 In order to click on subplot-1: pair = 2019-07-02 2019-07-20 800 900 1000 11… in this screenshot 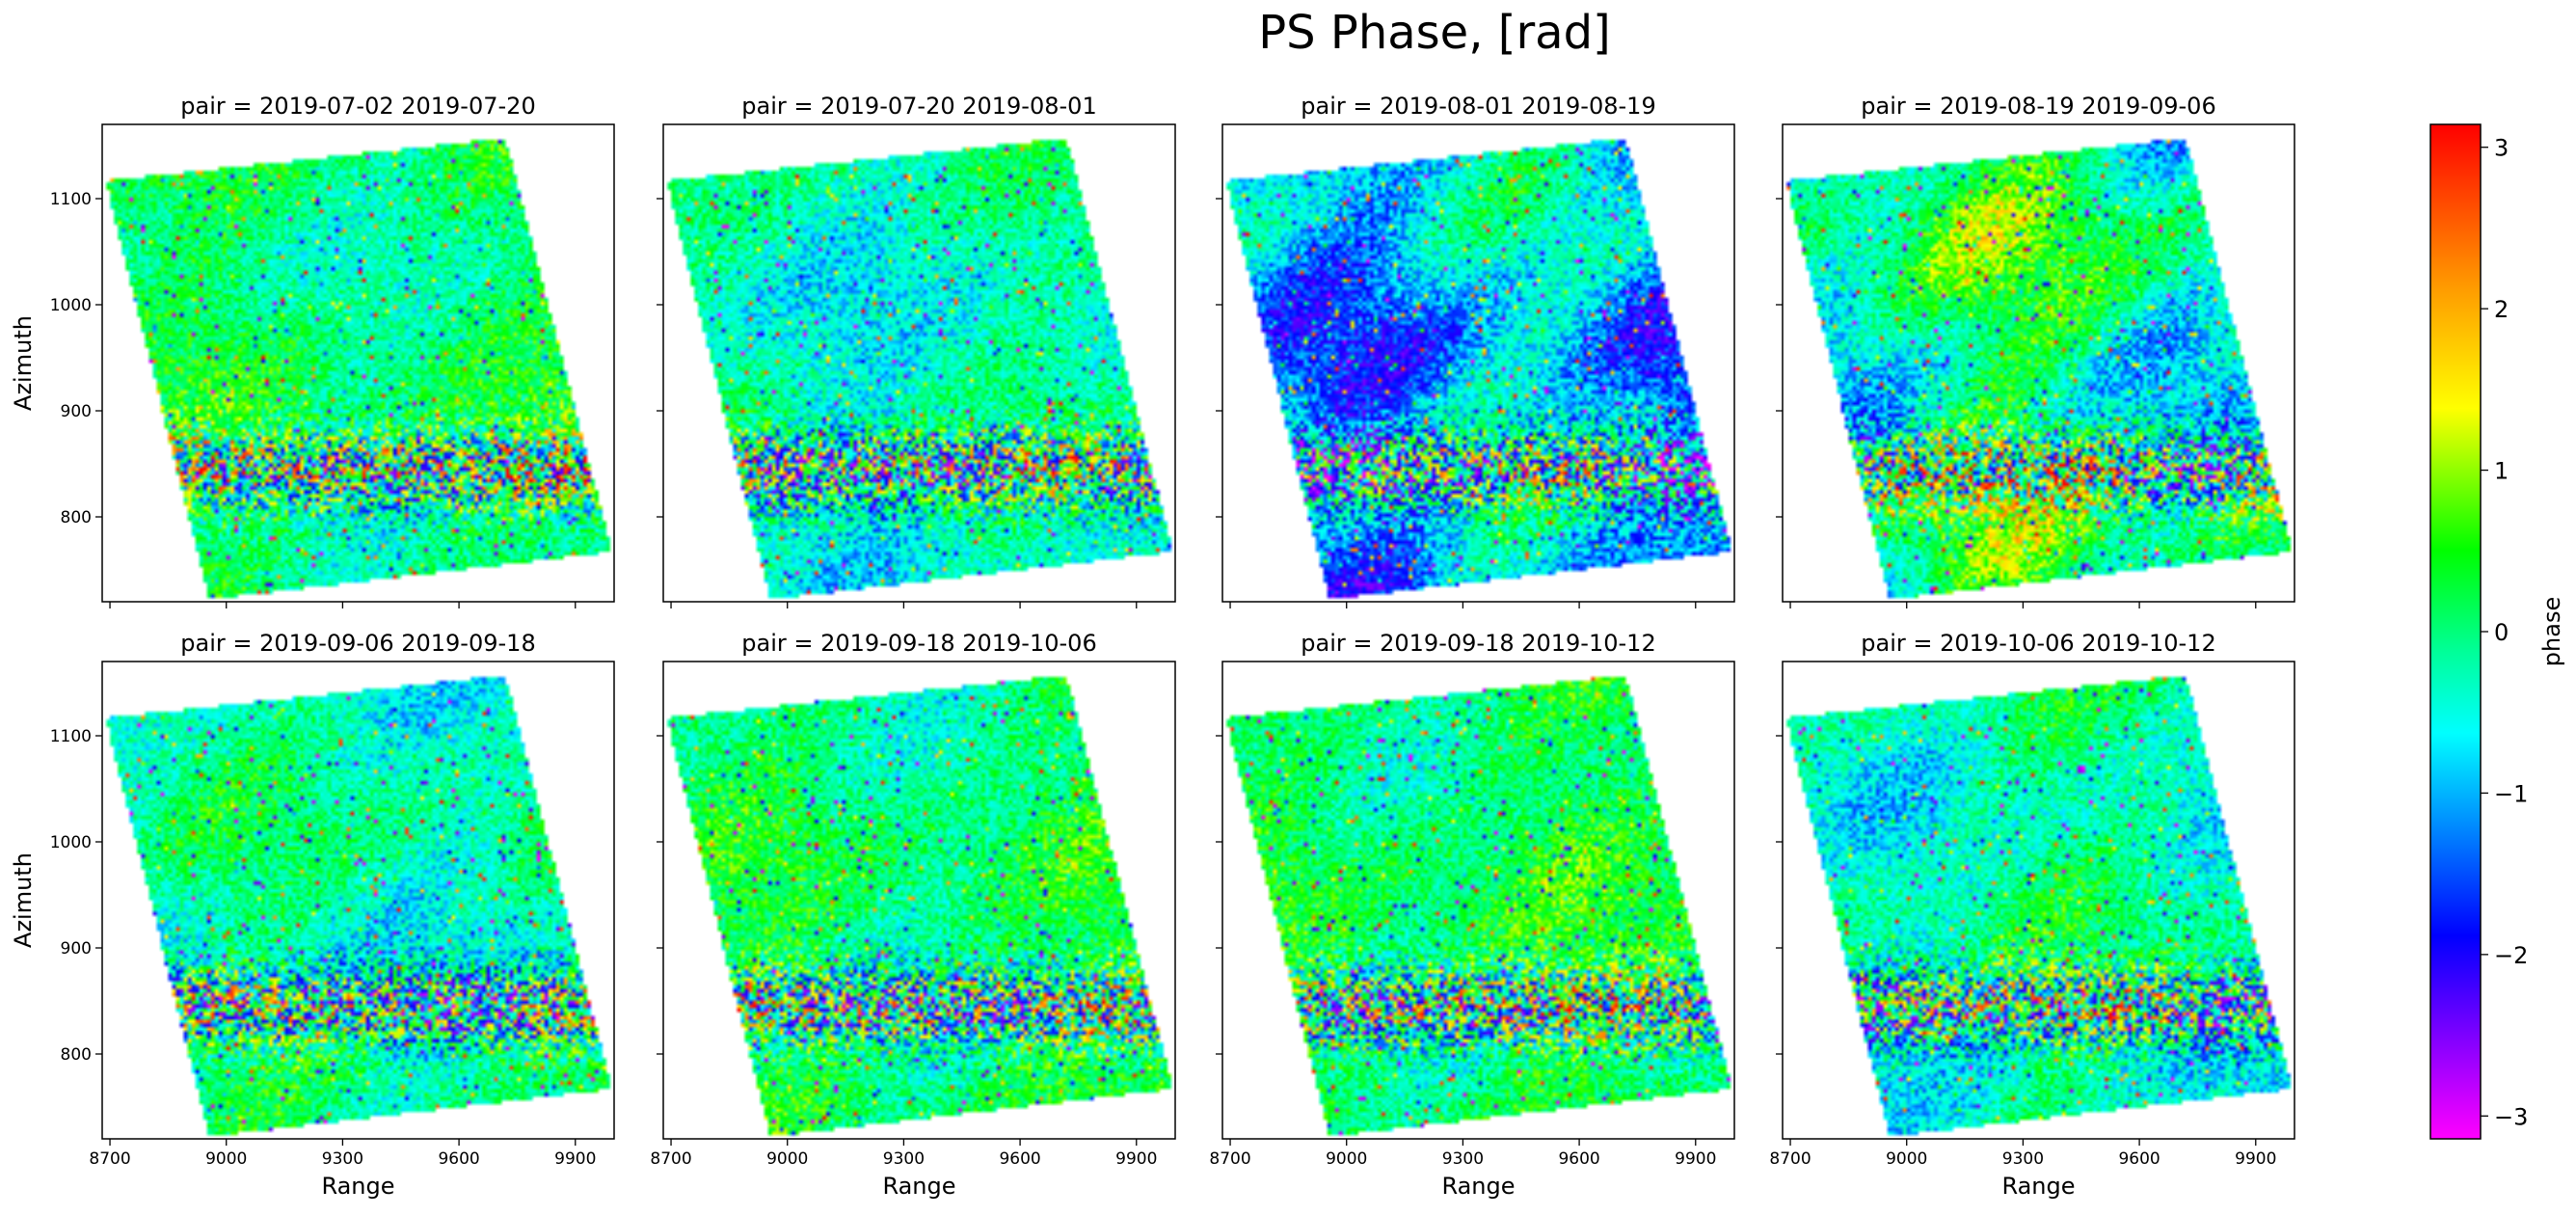, I will do `click(312, 350)`.